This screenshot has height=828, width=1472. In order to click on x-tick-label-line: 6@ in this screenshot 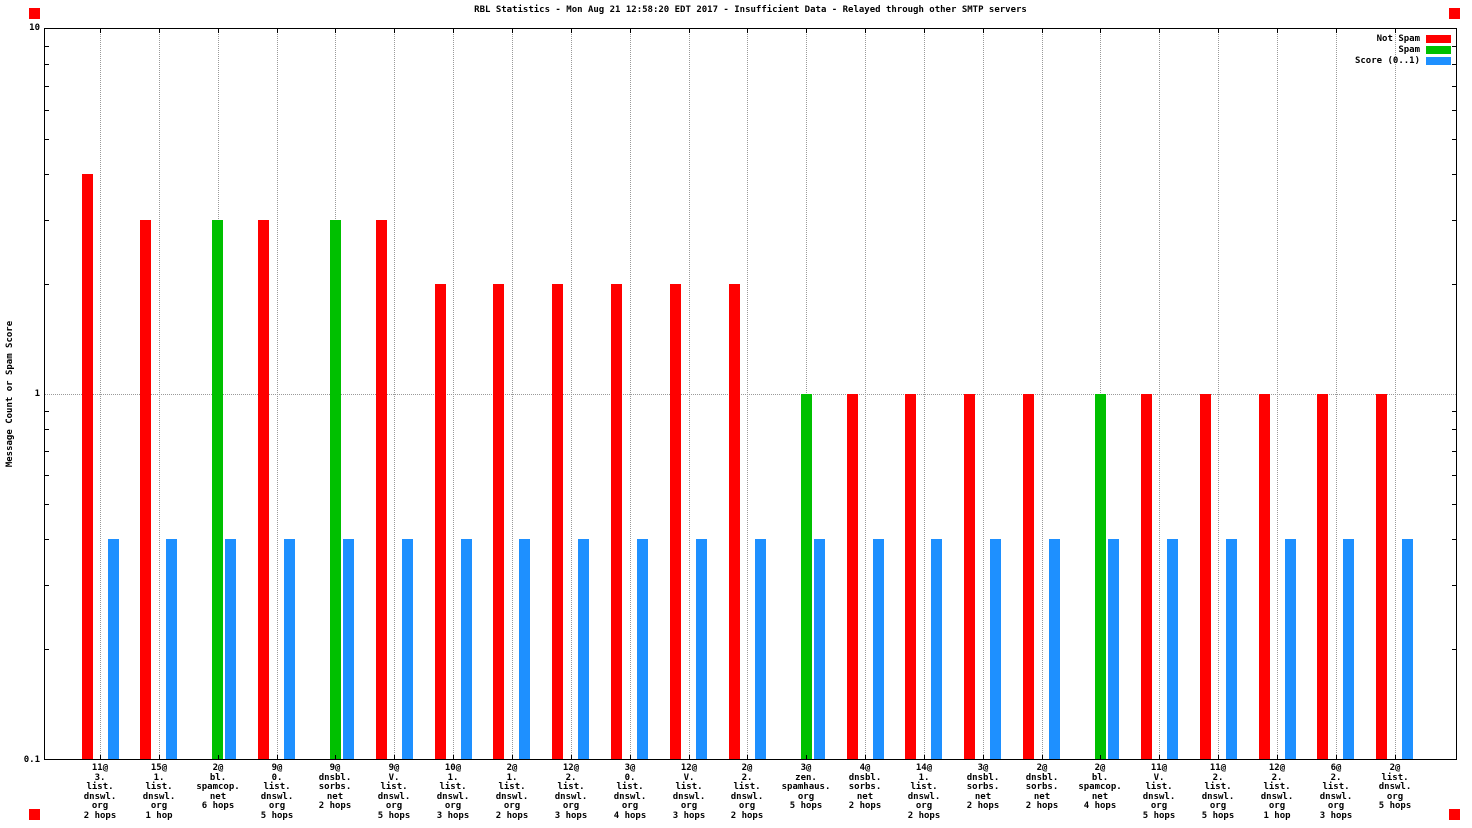, I will do `click(1336, 768)`.